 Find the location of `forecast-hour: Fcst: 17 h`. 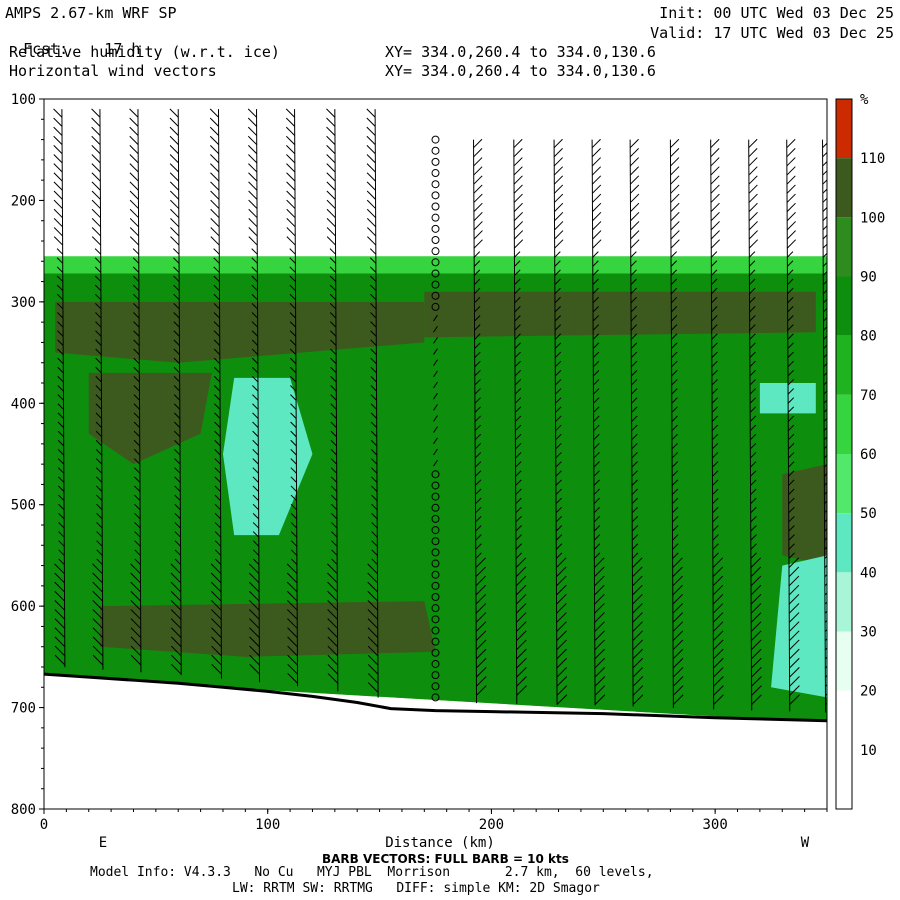

forecast-hour: Fcst: 17 h is located at coordinates (72, 41).